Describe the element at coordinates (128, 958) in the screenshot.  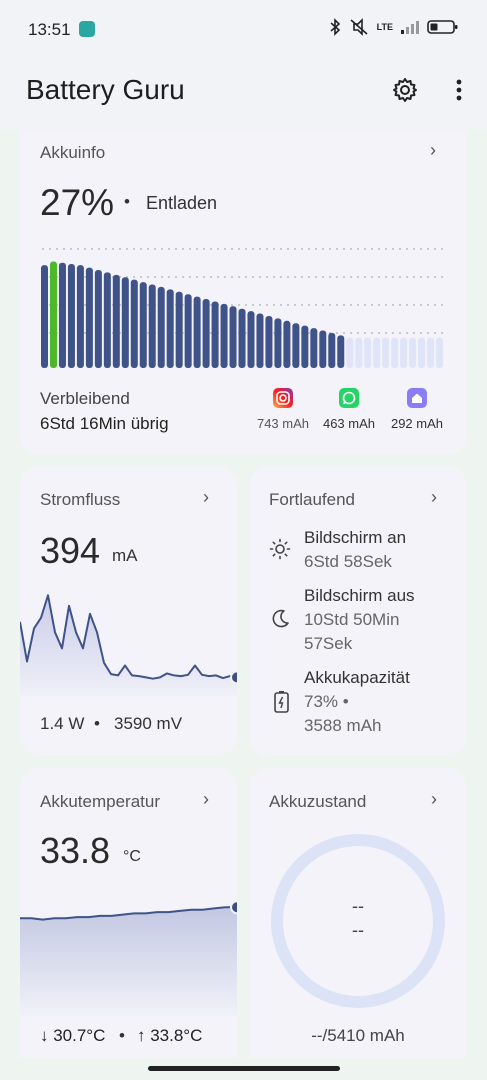
I see `temperature-chart` at that location.